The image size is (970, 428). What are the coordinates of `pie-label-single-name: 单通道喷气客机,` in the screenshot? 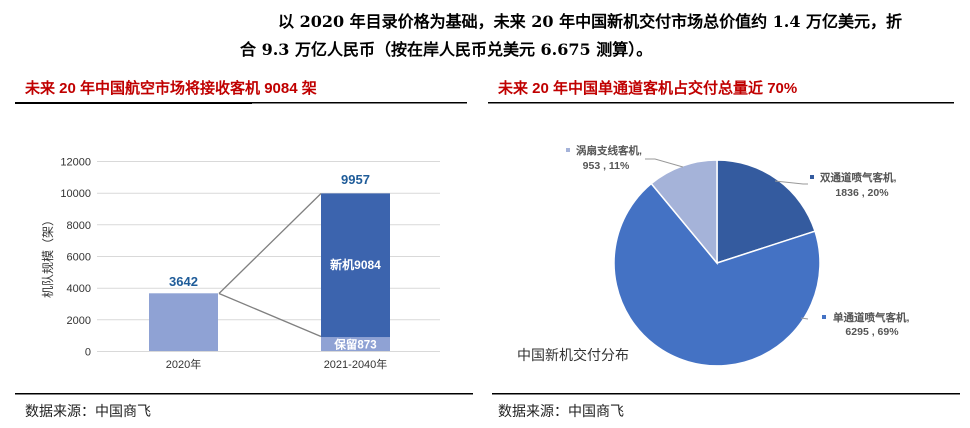 It's located at (871, 317).